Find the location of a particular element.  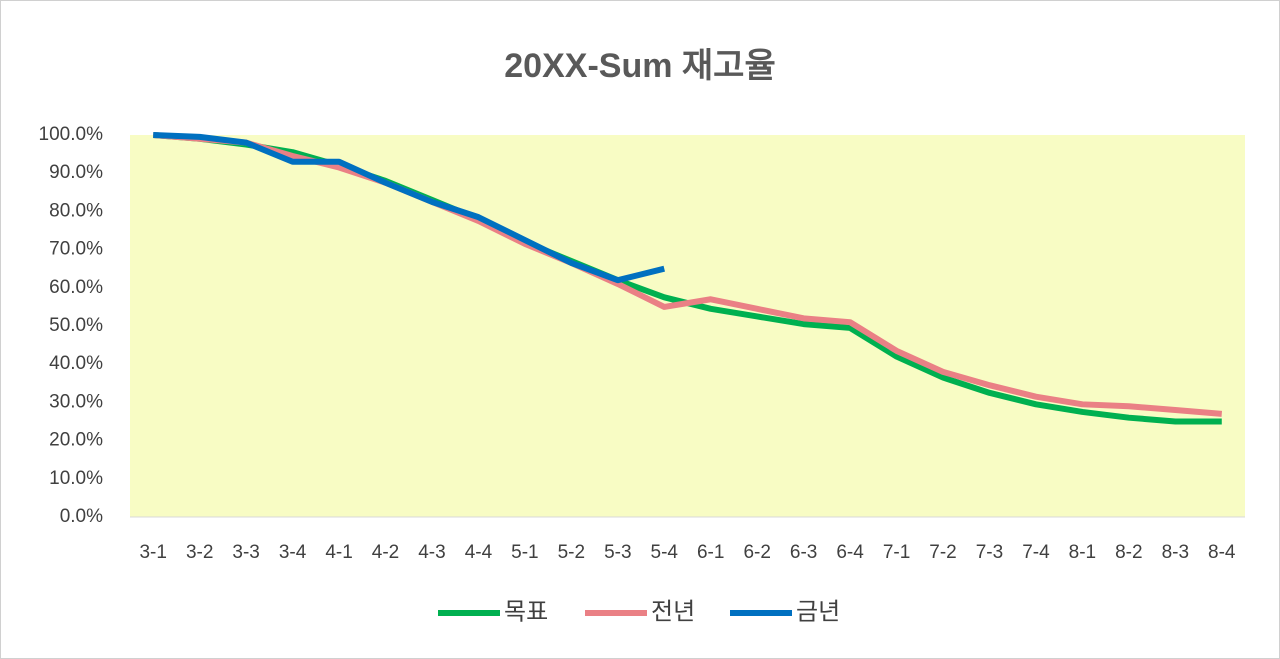

chart-title: 20XX-Sum 재고율 is located at coordinates (639, 66).